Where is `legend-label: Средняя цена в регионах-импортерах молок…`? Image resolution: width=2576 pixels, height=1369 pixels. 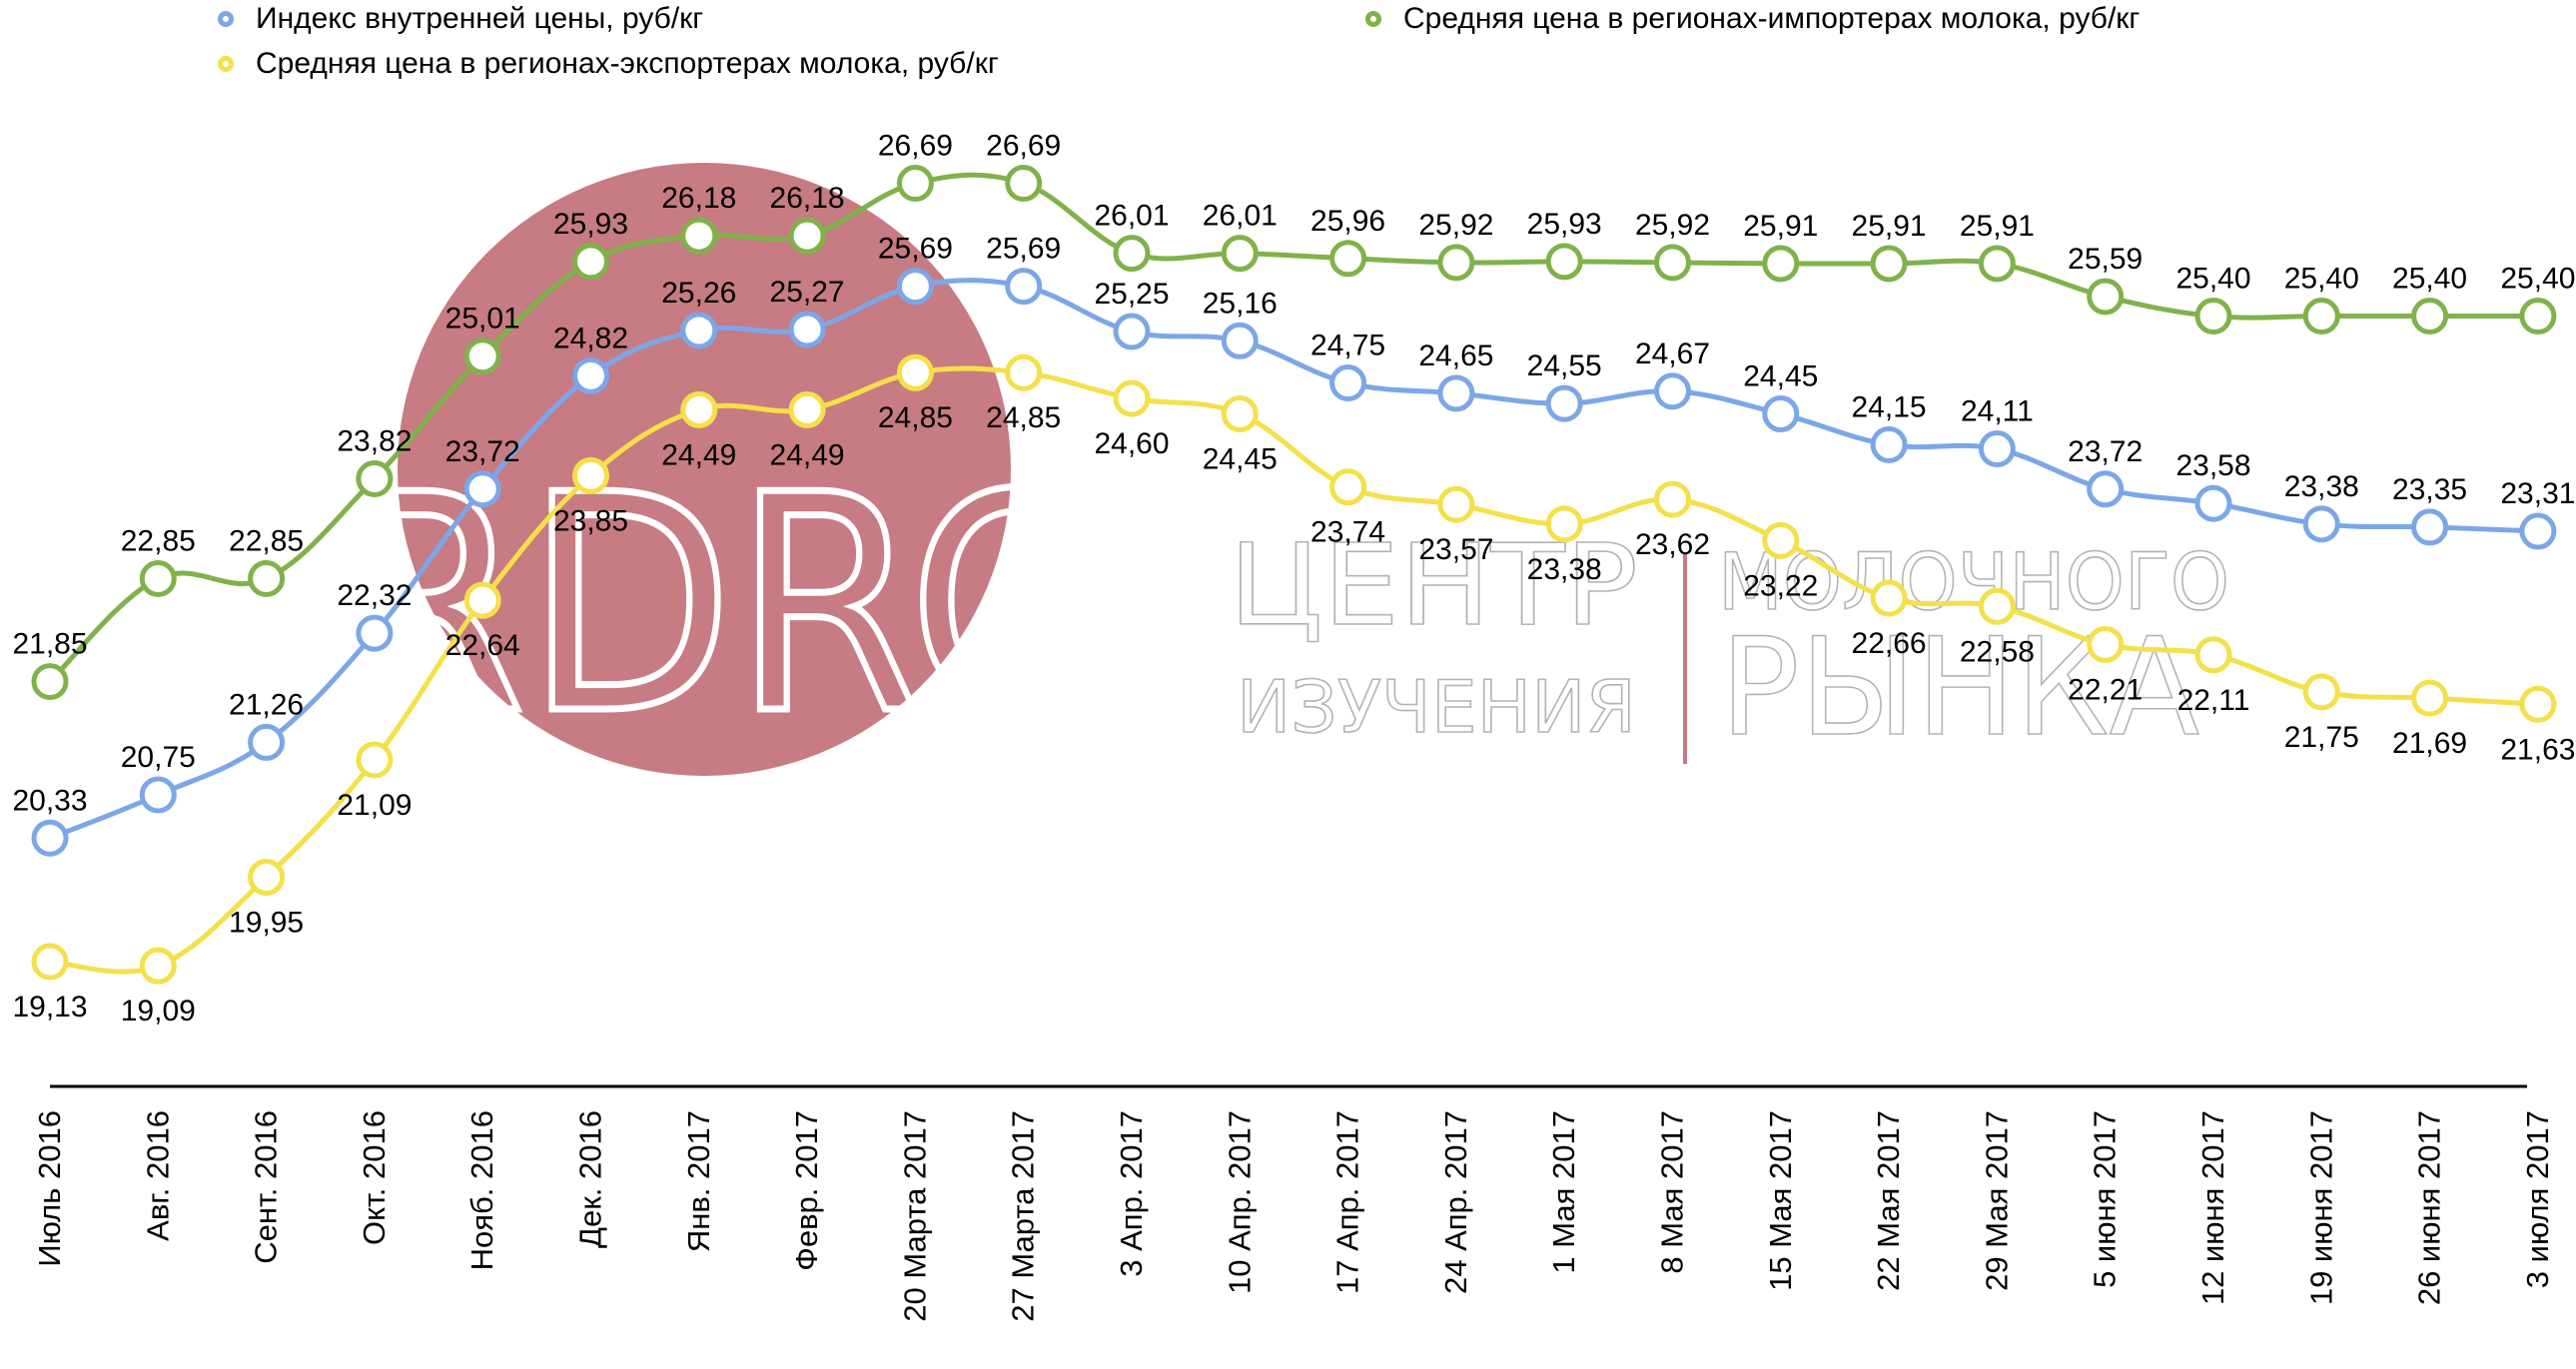 legend-label: Средняя цена в регионах-импортерах молок… is located at coordinates (1772, 18).